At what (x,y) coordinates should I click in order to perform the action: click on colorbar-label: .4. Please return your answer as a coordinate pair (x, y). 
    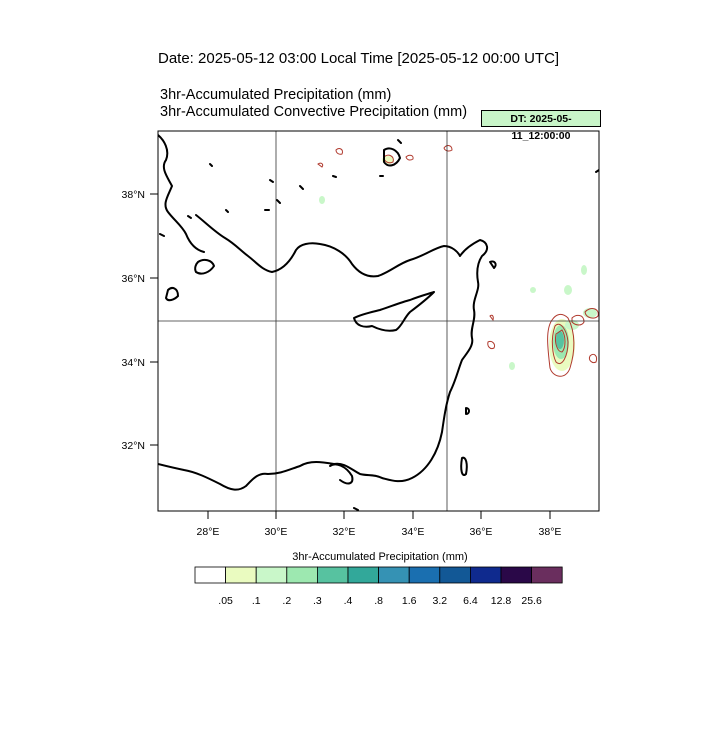
    Looking at the image, I should click on (348, 601).